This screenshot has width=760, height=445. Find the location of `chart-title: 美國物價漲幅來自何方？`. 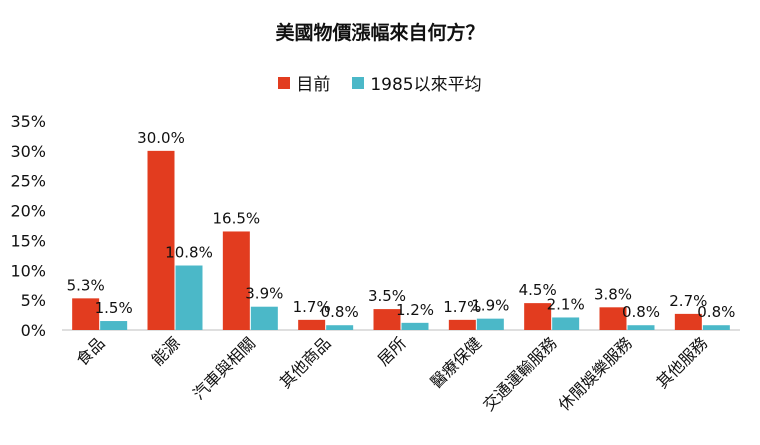

chart-title: 美國物價漲幅來自何方？ is located at coordinates (380, 33).